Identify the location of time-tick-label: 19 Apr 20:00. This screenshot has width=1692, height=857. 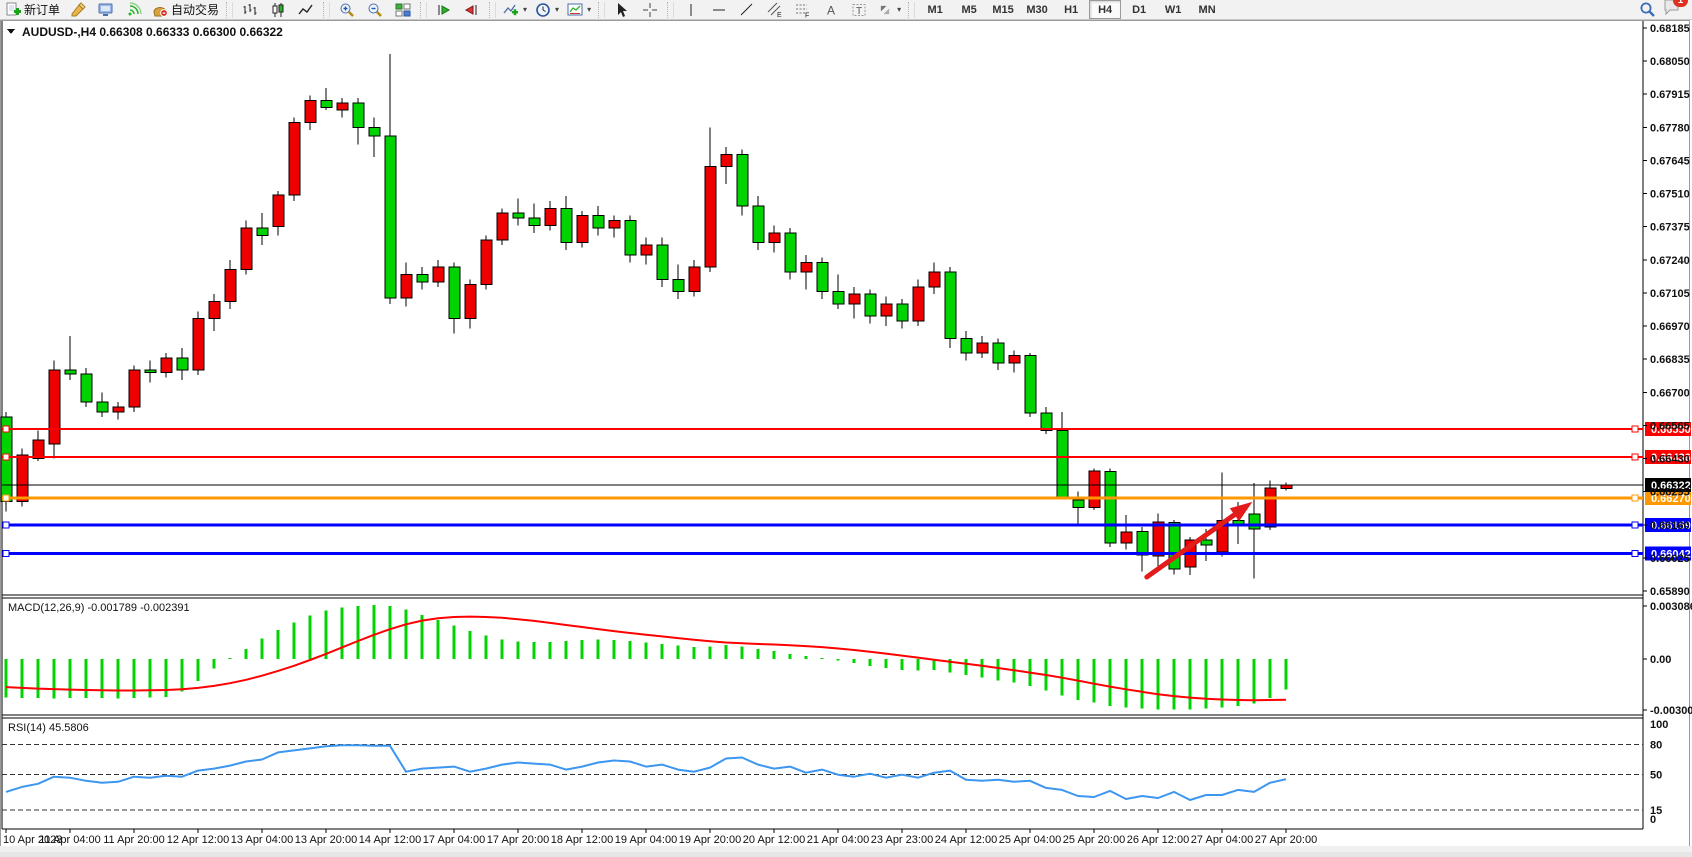
(710, 840).